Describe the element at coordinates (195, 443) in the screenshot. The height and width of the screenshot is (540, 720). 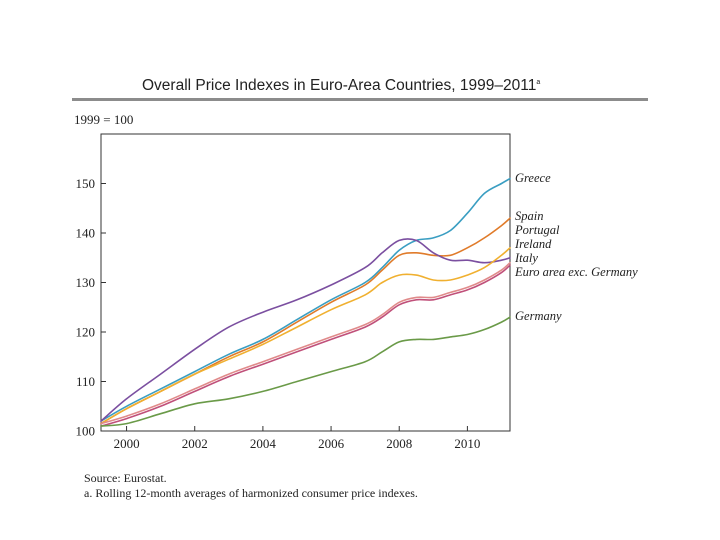
I see `x-tick-label-2002: 2002` at that location.